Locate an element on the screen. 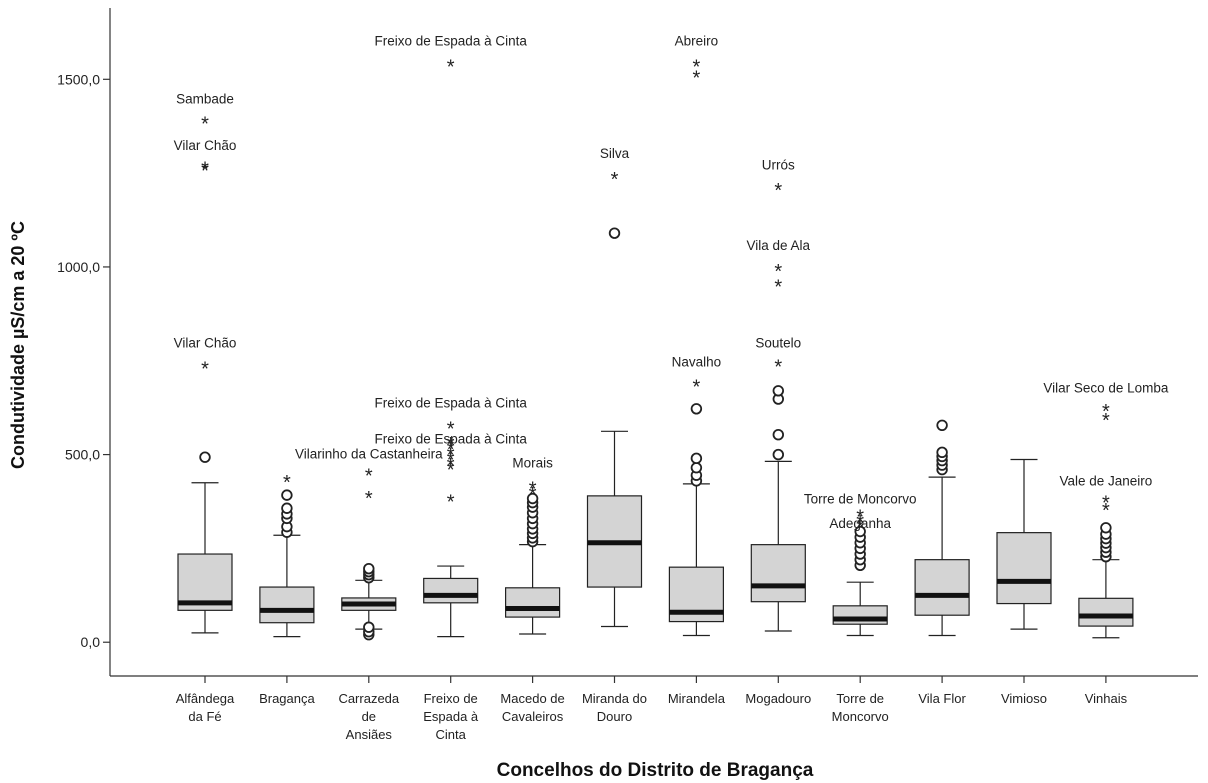 The height and width of the screenshot is (783, 1208). x-category-label-line: Macedo de is located at coordinates (532, 698).